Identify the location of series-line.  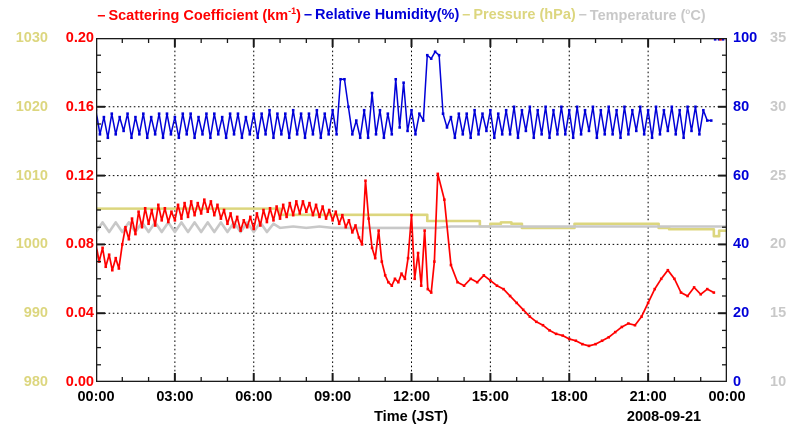
(411, 227).